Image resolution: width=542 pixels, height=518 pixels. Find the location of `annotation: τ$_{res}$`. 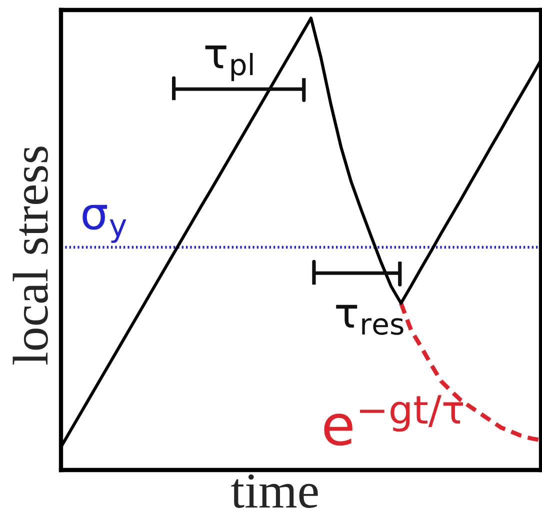

annotation: τ$_{res}$ is located at coordinates (370, 319).